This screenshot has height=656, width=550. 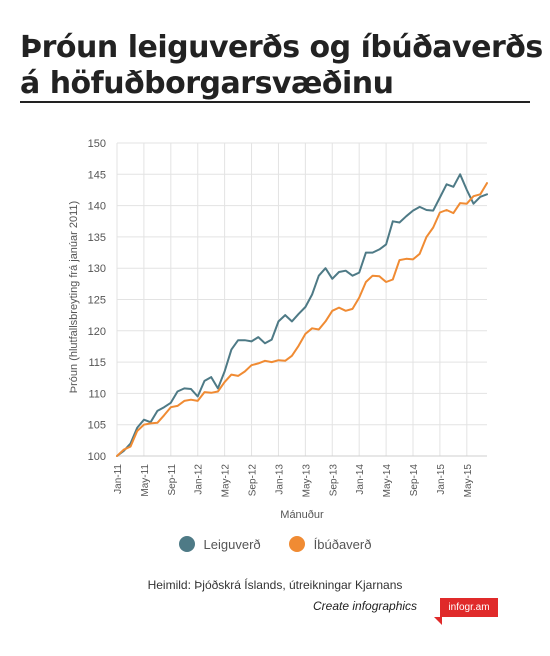 What do you see at coordinates (279, 479) in the screenshot?
I see `x-tick-label: Jan-13` at bounding box center [279, 479].